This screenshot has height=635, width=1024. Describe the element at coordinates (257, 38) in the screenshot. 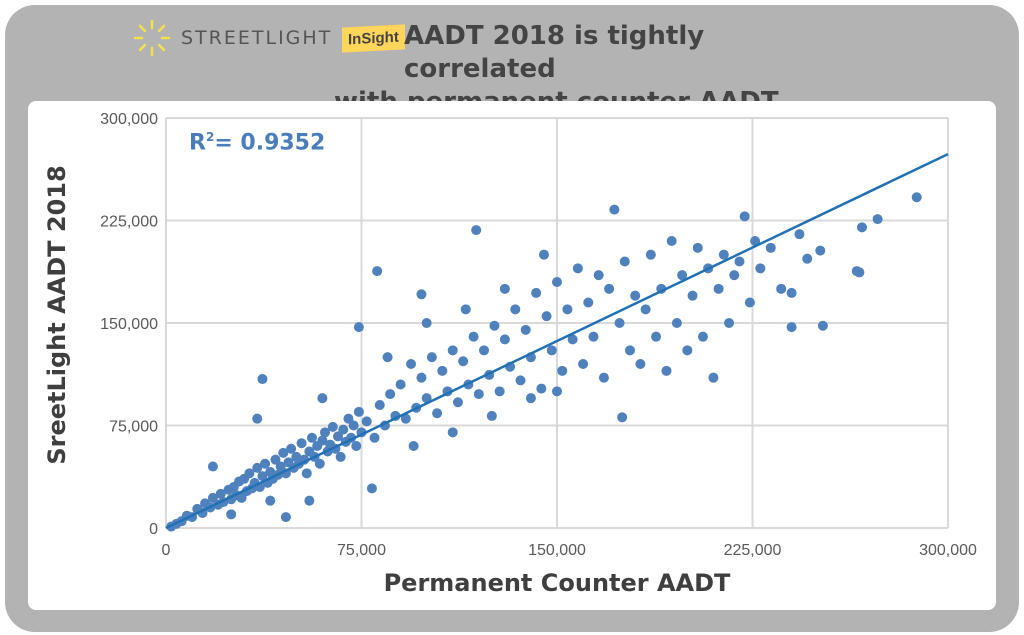

I see `brand-name: STREETLIGHT` at that location.